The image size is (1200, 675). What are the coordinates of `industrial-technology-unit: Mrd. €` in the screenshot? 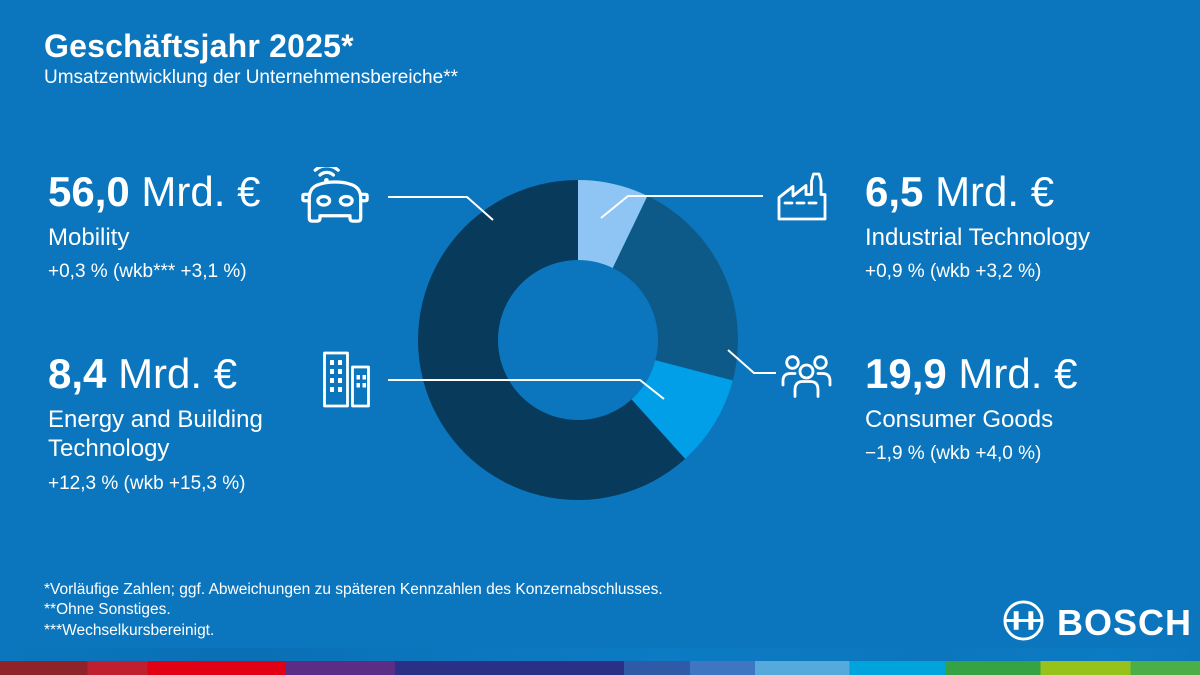 It's located at (995, 191).